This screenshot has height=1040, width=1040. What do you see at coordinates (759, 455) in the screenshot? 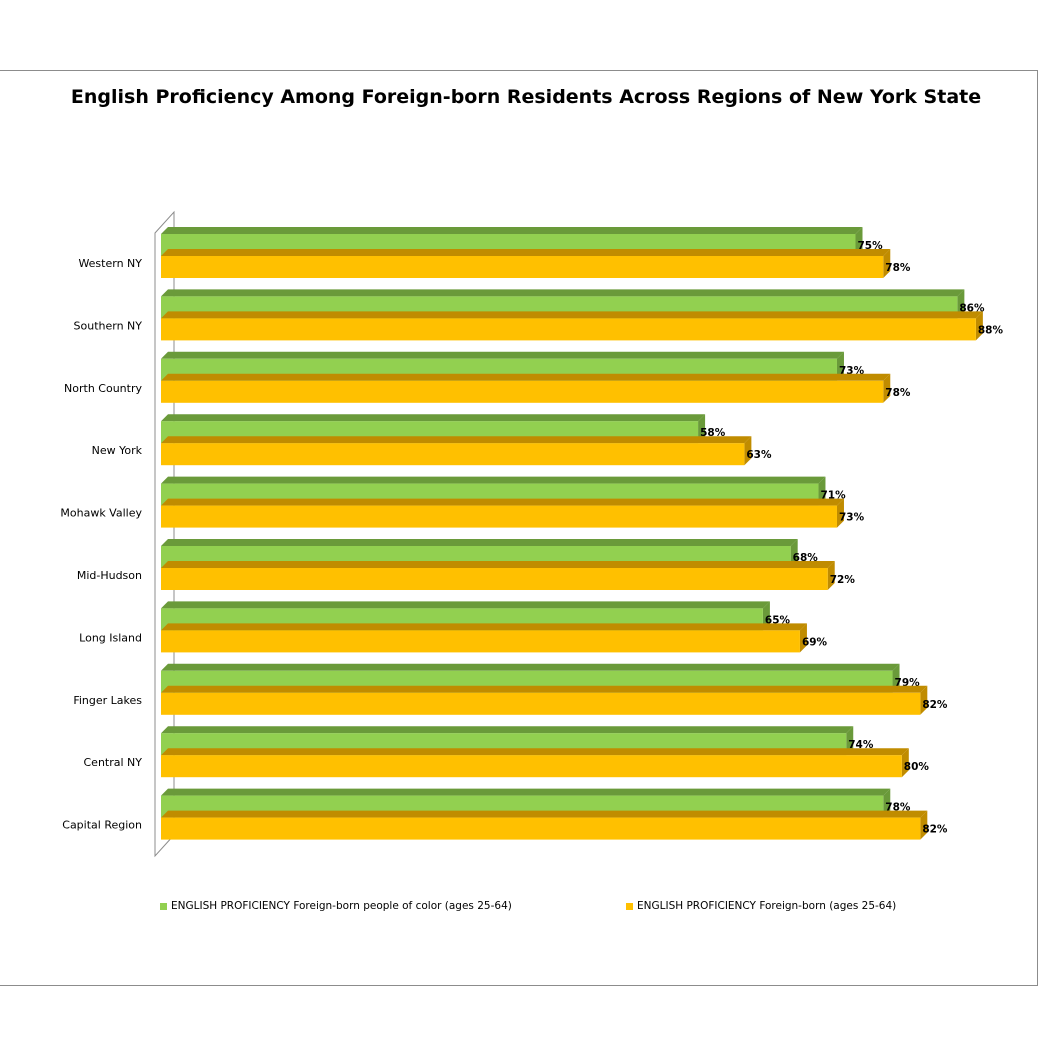
I see `value-label: 63%` at bounding box center [759, 455].